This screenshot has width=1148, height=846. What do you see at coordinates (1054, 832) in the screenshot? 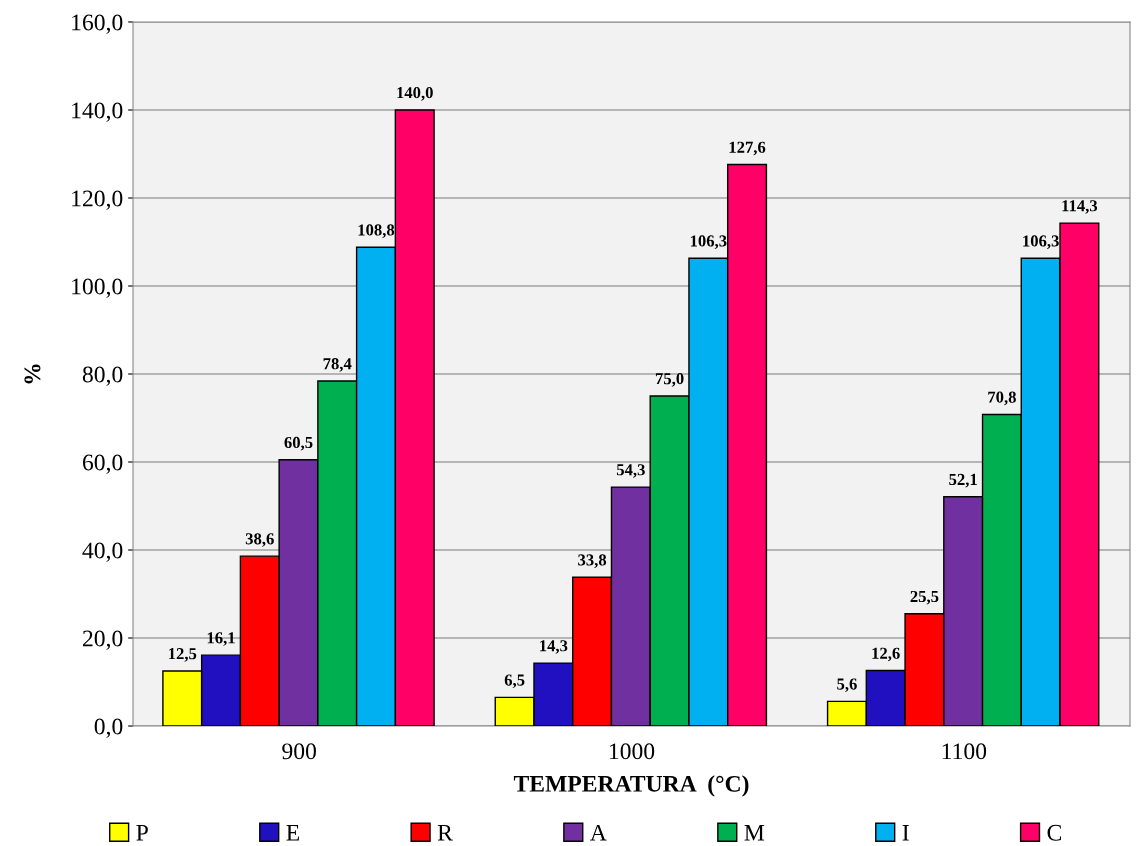
I see `legend-label: C` at bounding box center [1054, 832].